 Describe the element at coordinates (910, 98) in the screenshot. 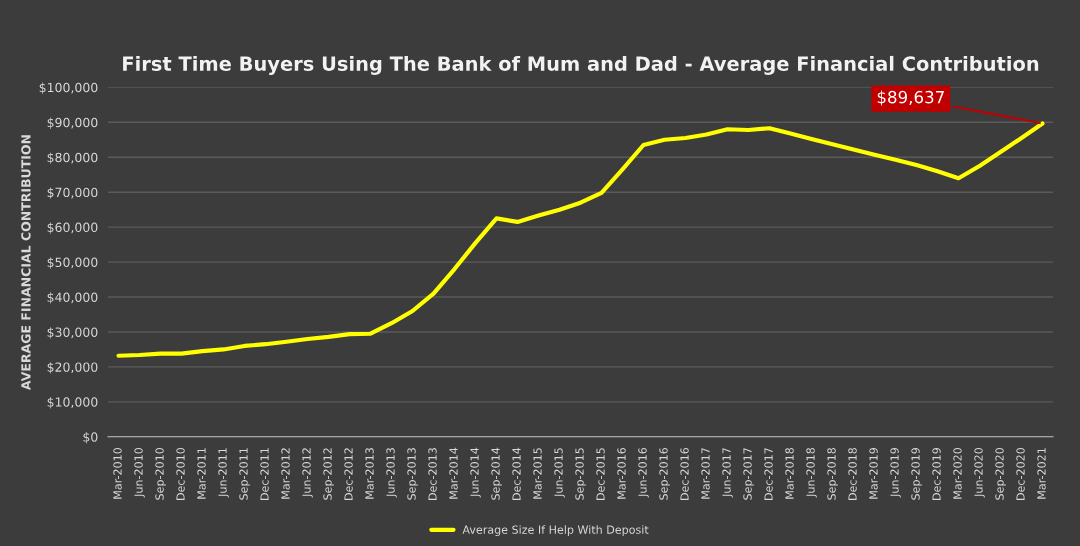

I see `annotation: $89,637` at that location.